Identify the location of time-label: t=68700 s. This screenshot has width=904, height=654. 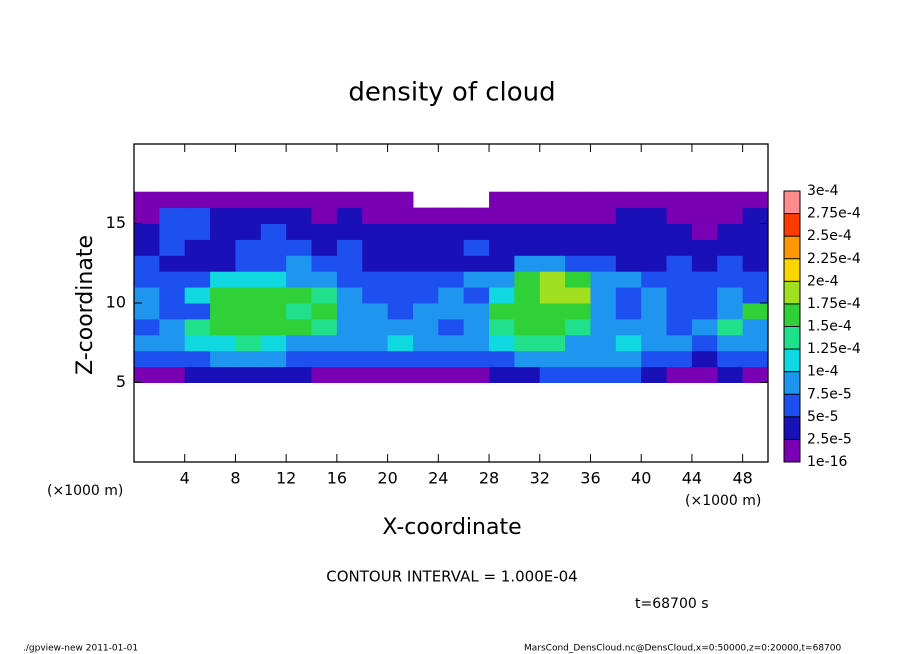
(672, 604).